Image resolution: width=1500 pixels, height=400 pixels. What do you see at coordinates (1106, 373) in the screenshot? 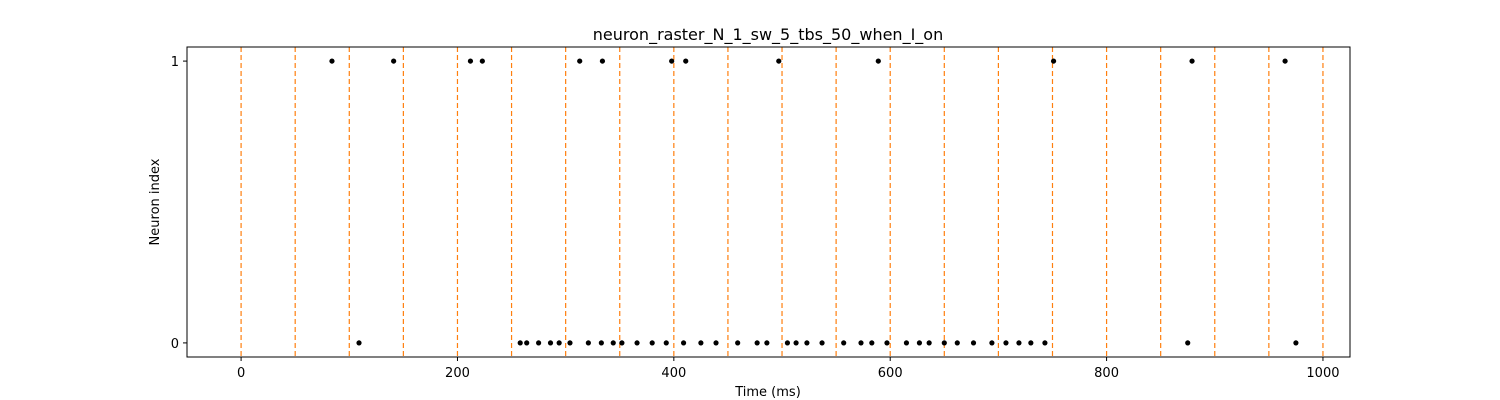
I see `x-tick-label: 800` at bounding box center [1106, 373].